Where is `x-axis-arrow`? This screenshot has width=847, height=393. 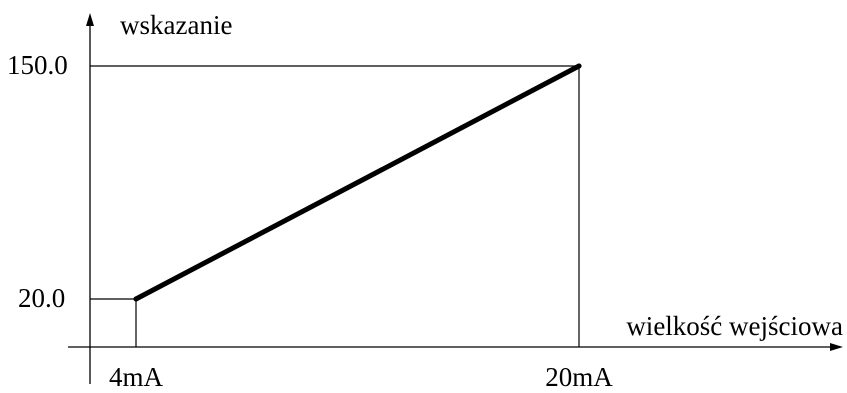
x-axis-arrow is located at coordinates (836, 347).